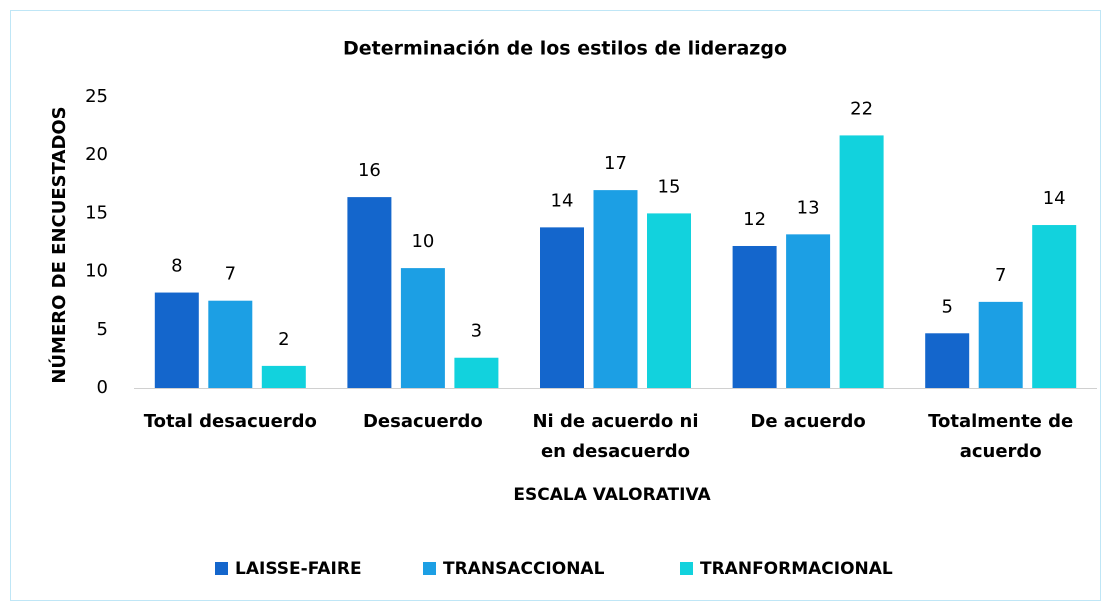 Image resolution: width=1115 pixels, height=606 pixels. Describe the element at coordinates (369, 170) in the screenshot. I see `data-label: 16` at that location.